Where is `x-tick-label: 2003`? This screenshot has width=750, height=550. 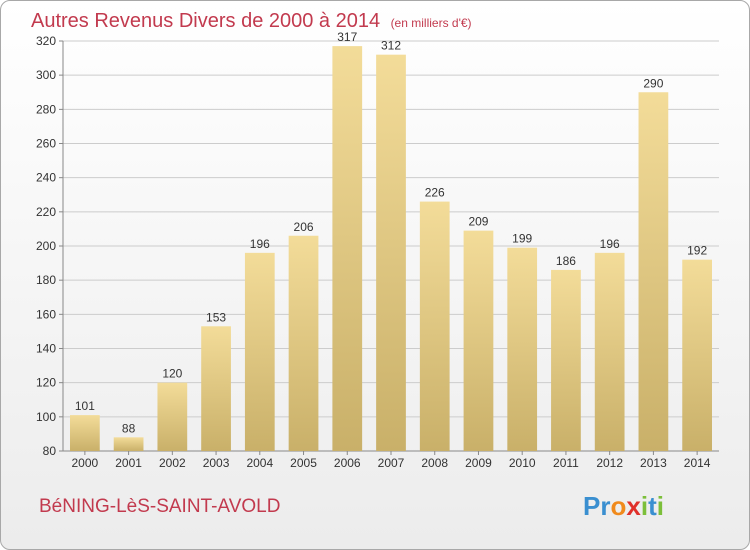 x-tick-label: 2003 is located at coordinates (216, 463).